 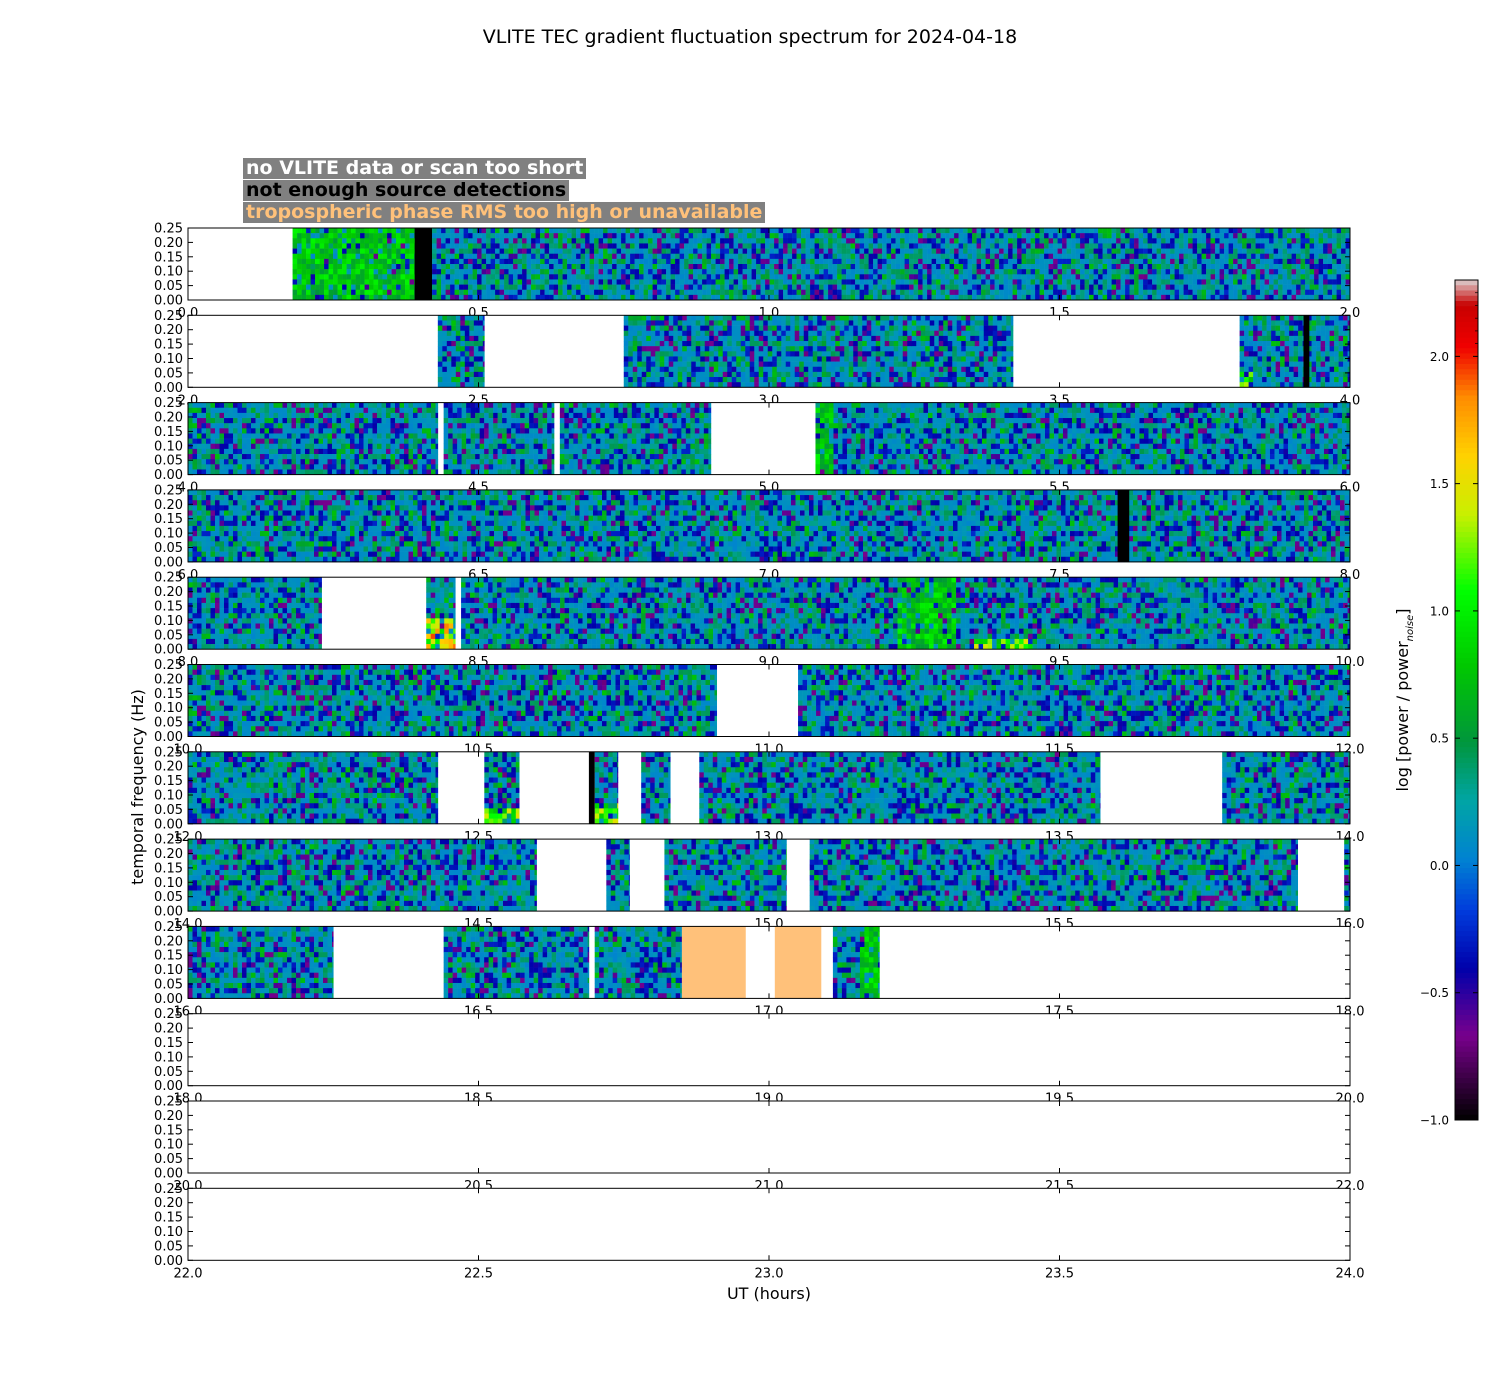 What do you see at coordinates (168, 257) in the screenshot?
I see `y-tick-label: 0.15` at bounding box center [168, 257].